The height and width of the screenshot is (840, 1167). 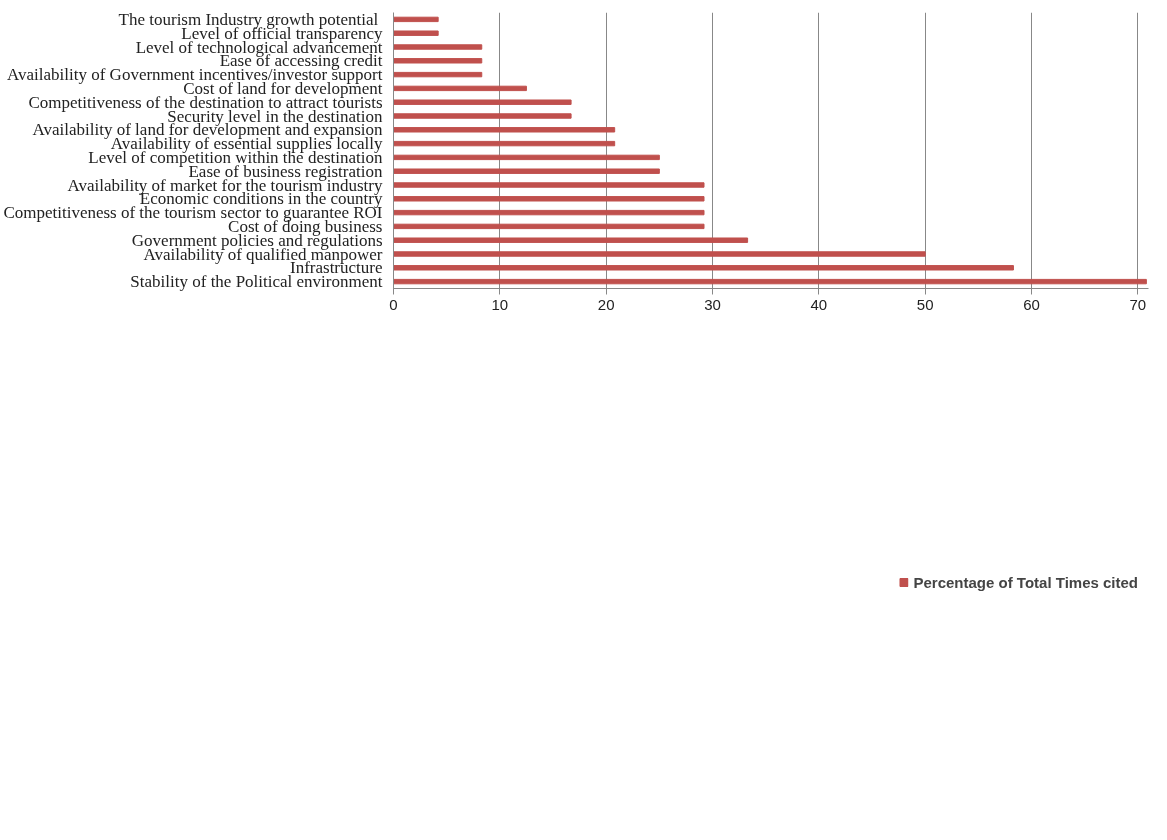 I want to click on x-tick-label: 70, so click(x=1138, y=304).